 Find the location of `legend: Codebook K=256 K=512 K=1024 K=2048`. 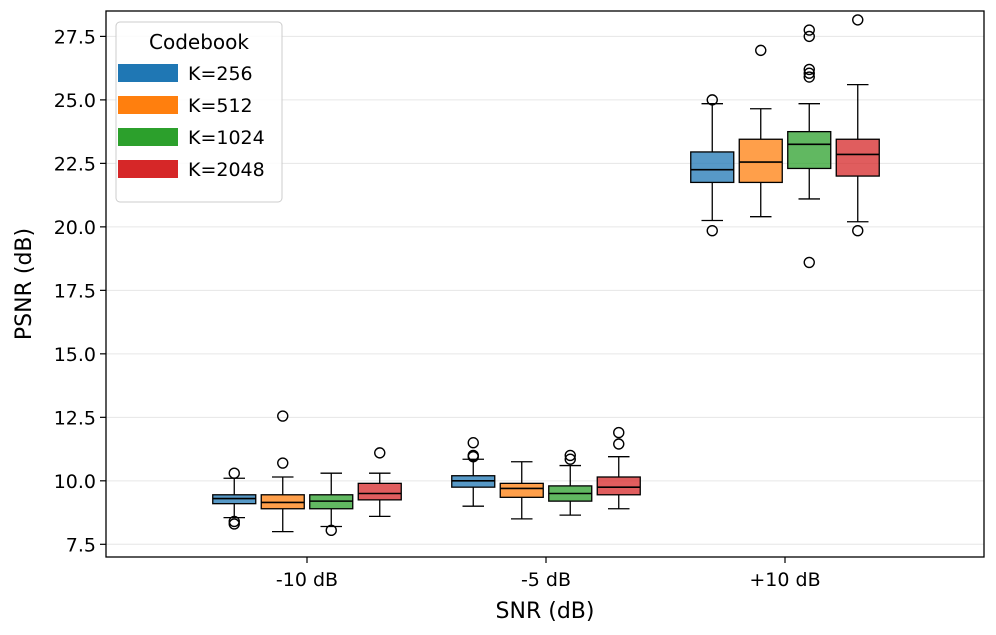

legend: Codebook K=256 K=512 K=1024 K=2048 is located at coordinates (199, 112).